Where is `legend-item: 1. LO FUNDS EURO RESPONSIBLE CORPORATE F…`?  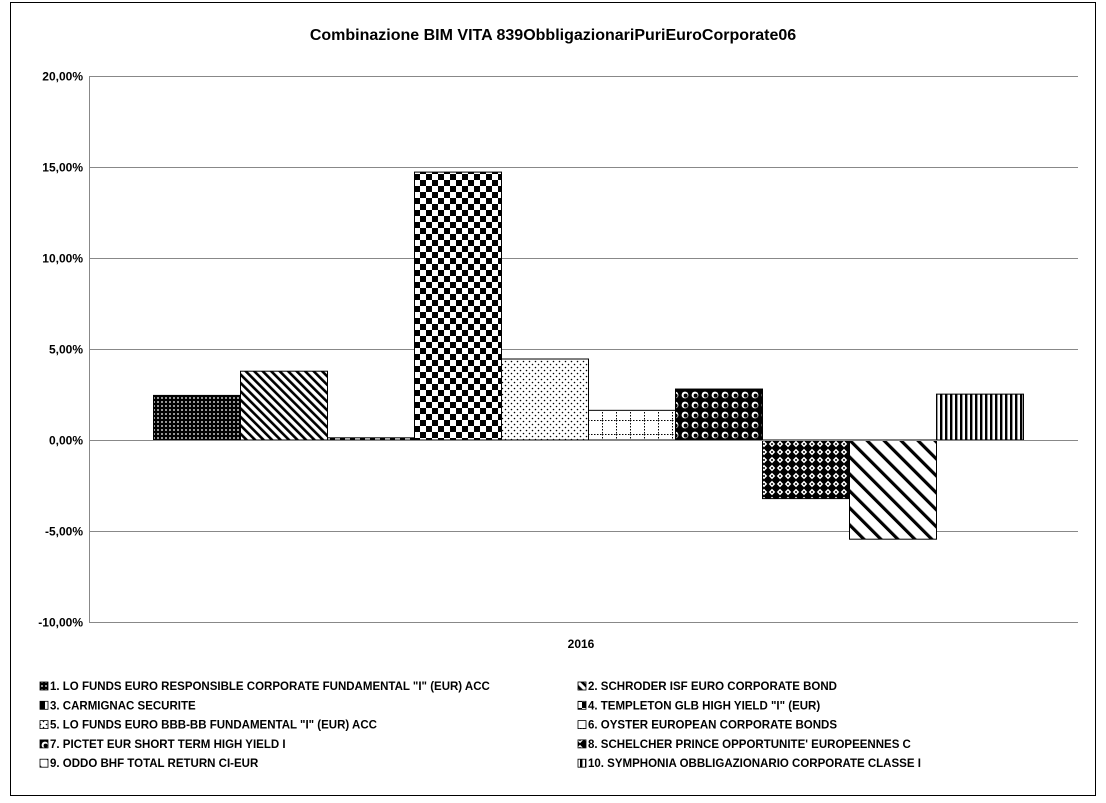
legend-item: 1. LO FUNDS EURO RESPONSIBLE CORPORATE F… is located at coordinates (264, 687).